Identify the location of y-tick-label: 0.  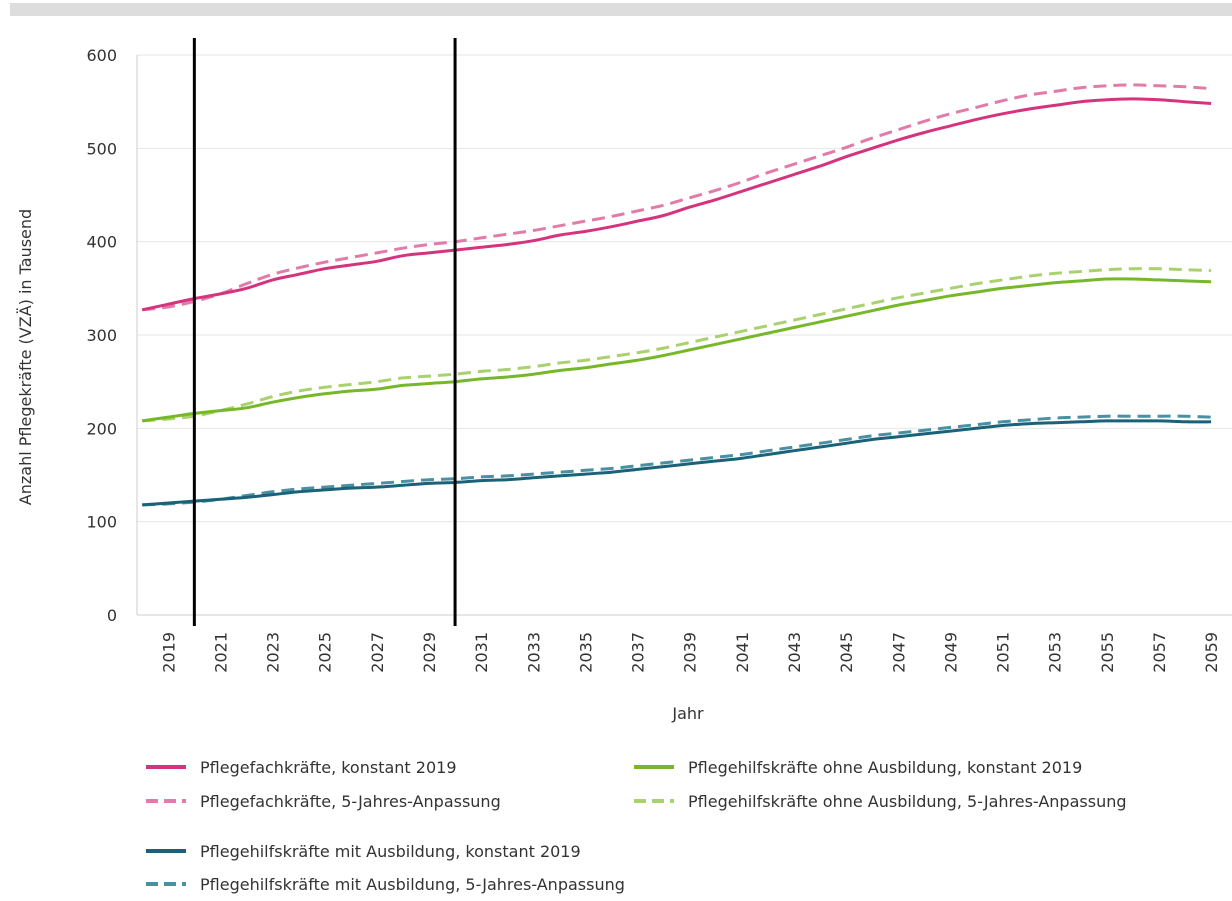
(112, 615).